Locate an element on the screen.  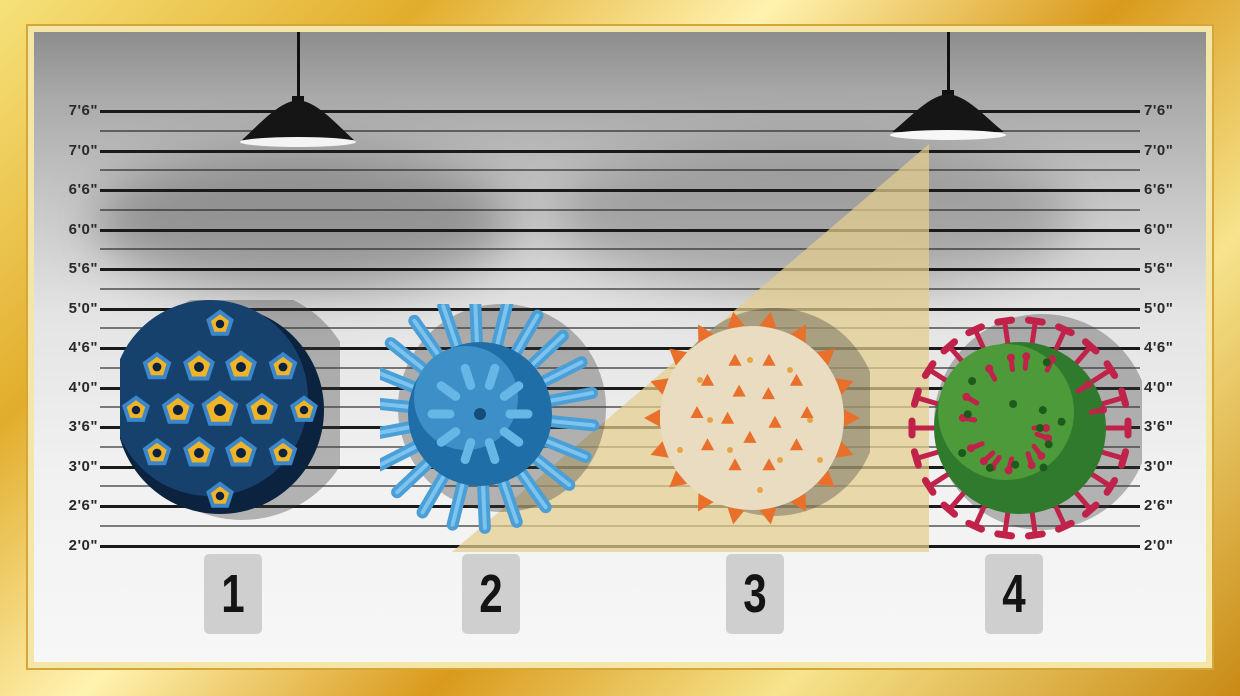
suspect-number: 3 is located at coordinates (755, 594).